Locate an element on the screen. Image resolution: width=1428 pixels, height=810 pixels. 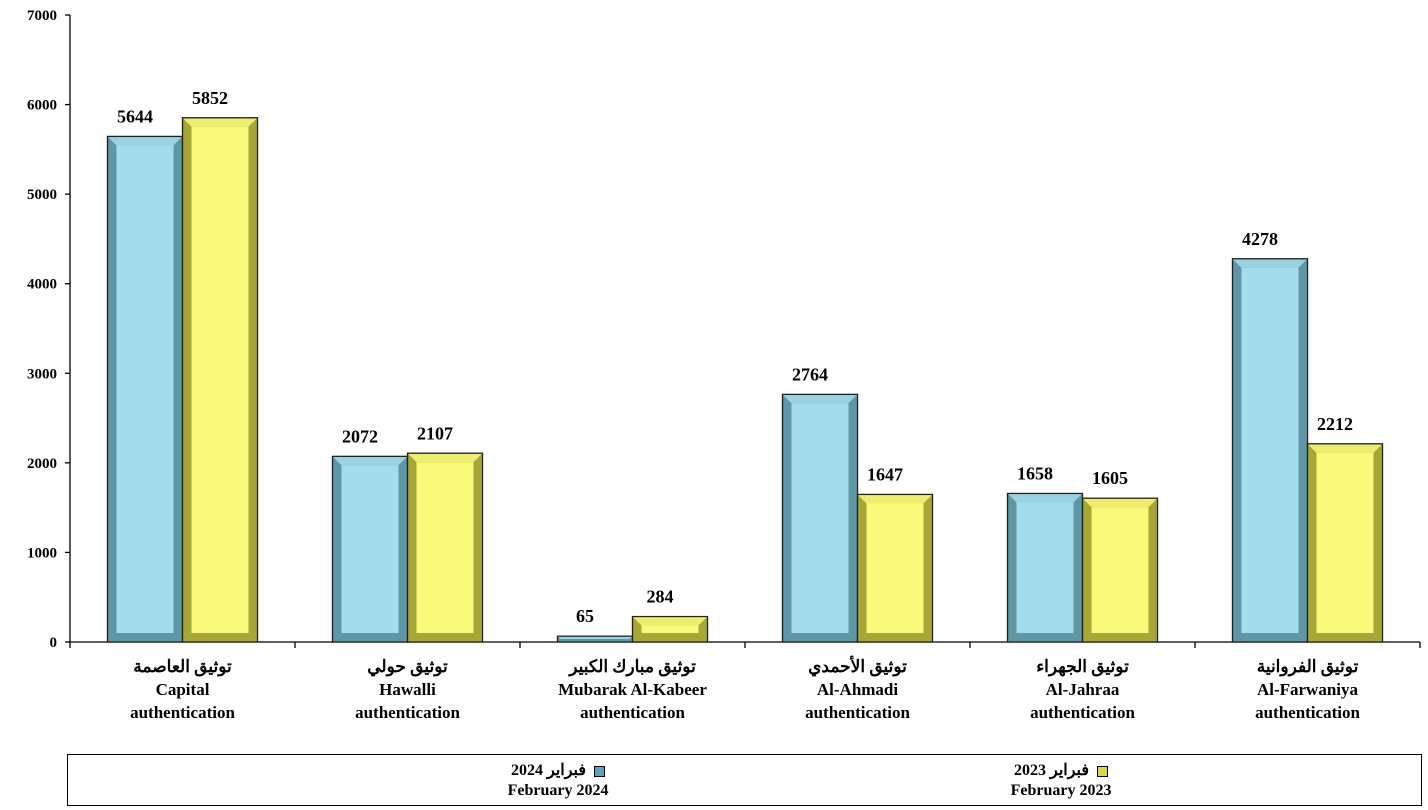
legend-item-feb-2024: فبراير 2024 February 2024 is located at coordinates (558, 781).